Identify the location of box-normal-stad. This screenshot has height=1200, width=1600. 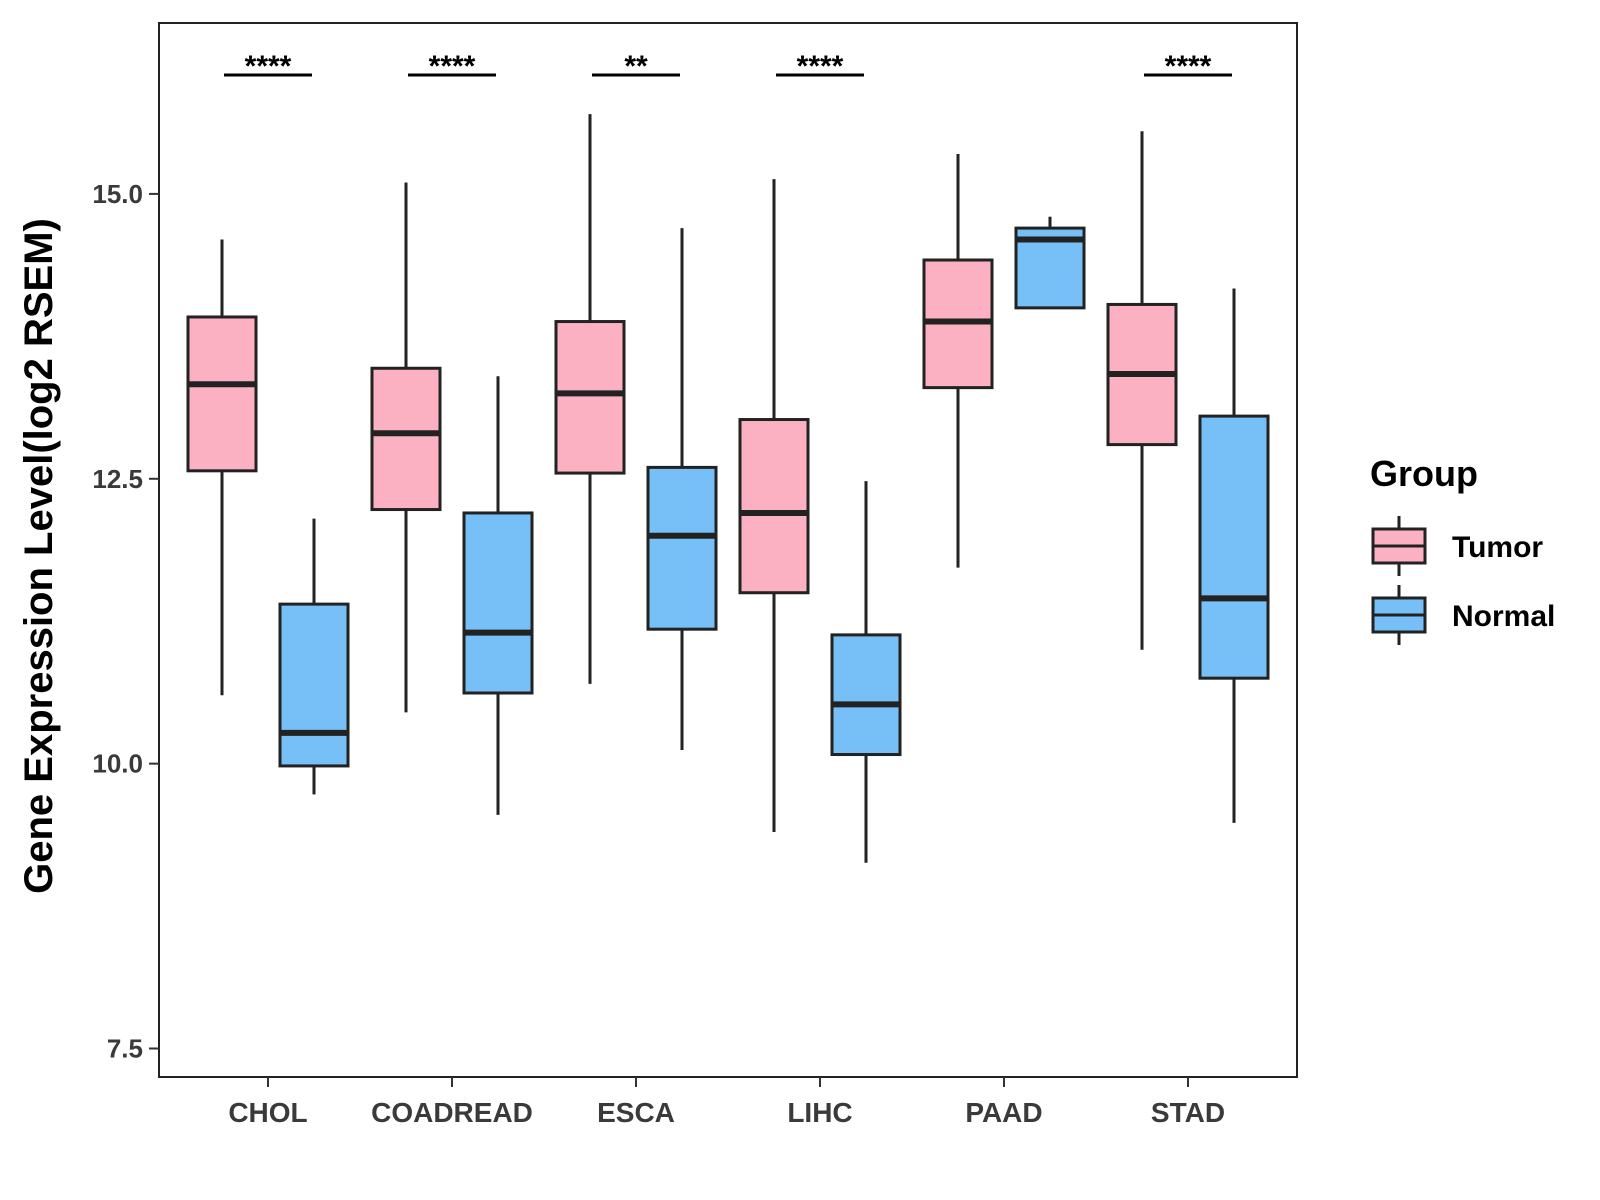
(1234, 555).